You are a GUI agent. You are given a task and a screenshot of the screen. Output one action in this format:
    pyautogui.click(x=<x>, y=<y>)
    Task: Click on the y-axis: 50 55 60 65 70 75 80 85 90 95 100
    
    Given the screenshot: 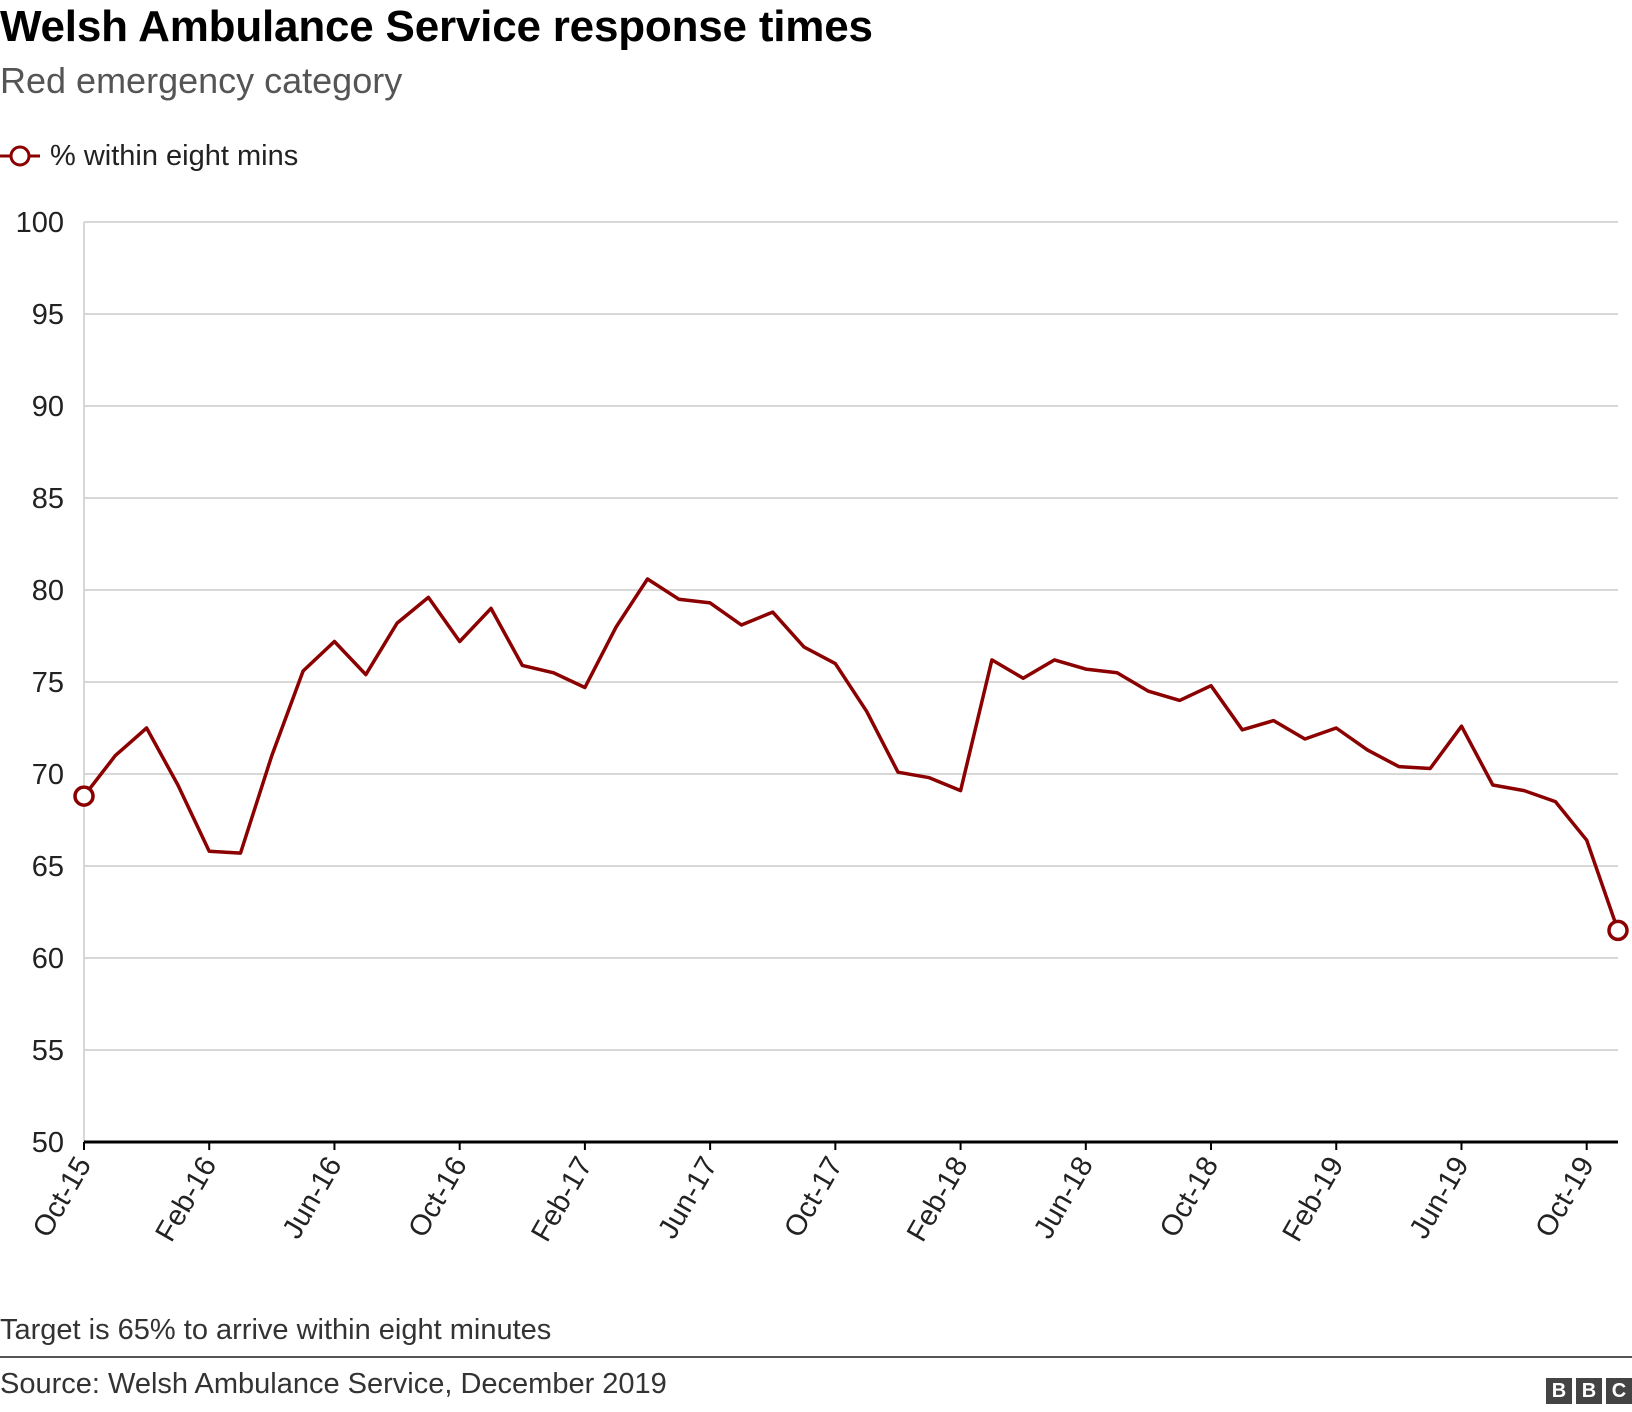 What is the action you would take?
    pyautogui.click(x=40, y=683)
    